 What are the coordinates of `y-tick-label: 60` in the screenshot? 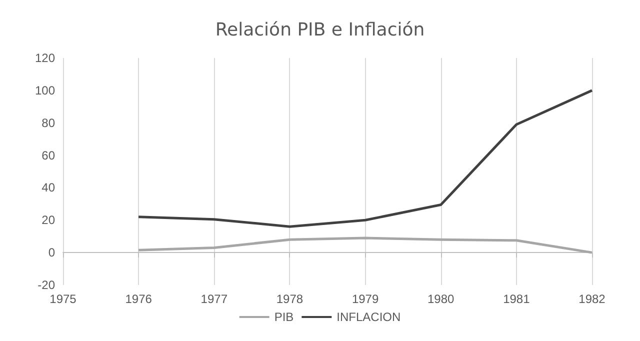 It's located at (49, 155).